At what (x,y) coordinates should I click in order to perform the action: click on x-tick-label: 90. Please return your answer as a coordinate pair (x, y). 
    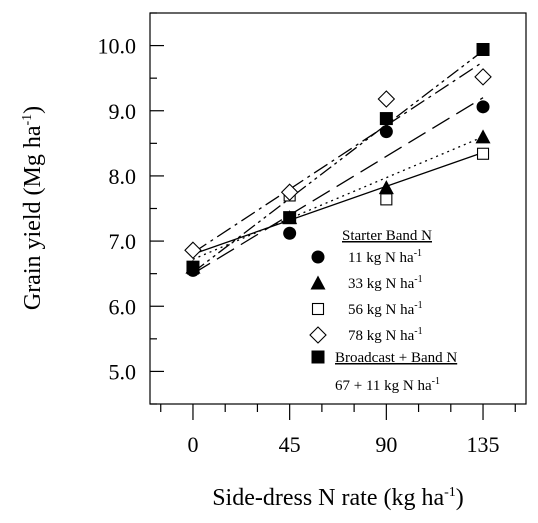
    Looking at the image, I should click on (386, 444).